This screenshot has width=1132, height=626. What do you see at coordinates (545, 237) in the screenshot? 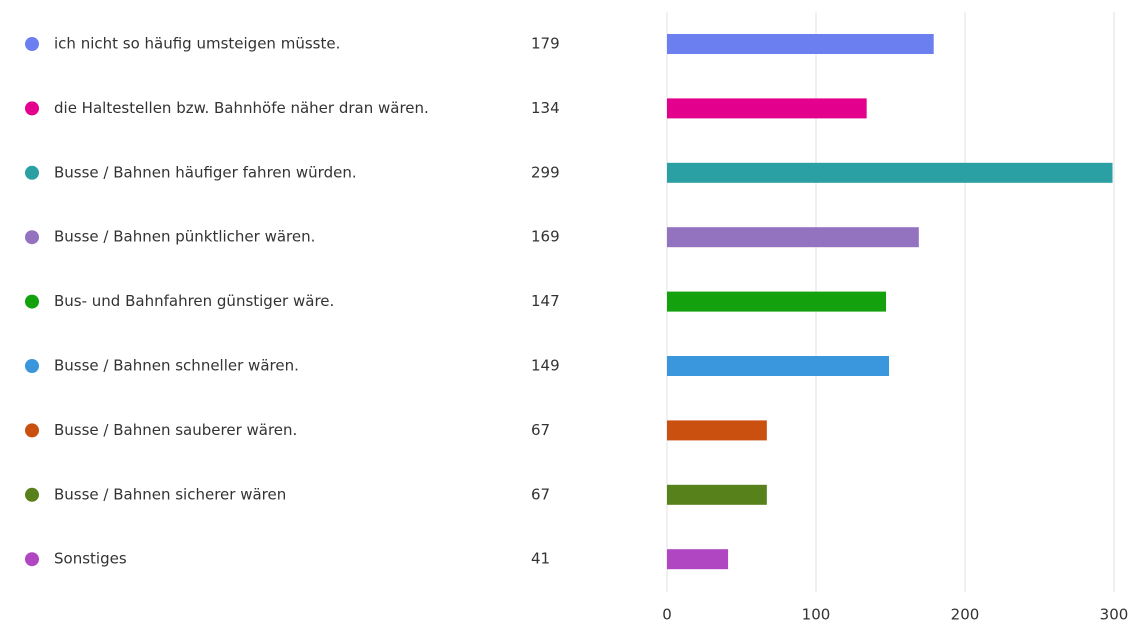
I see `value-label: 169` at bounding box center [545, 237].